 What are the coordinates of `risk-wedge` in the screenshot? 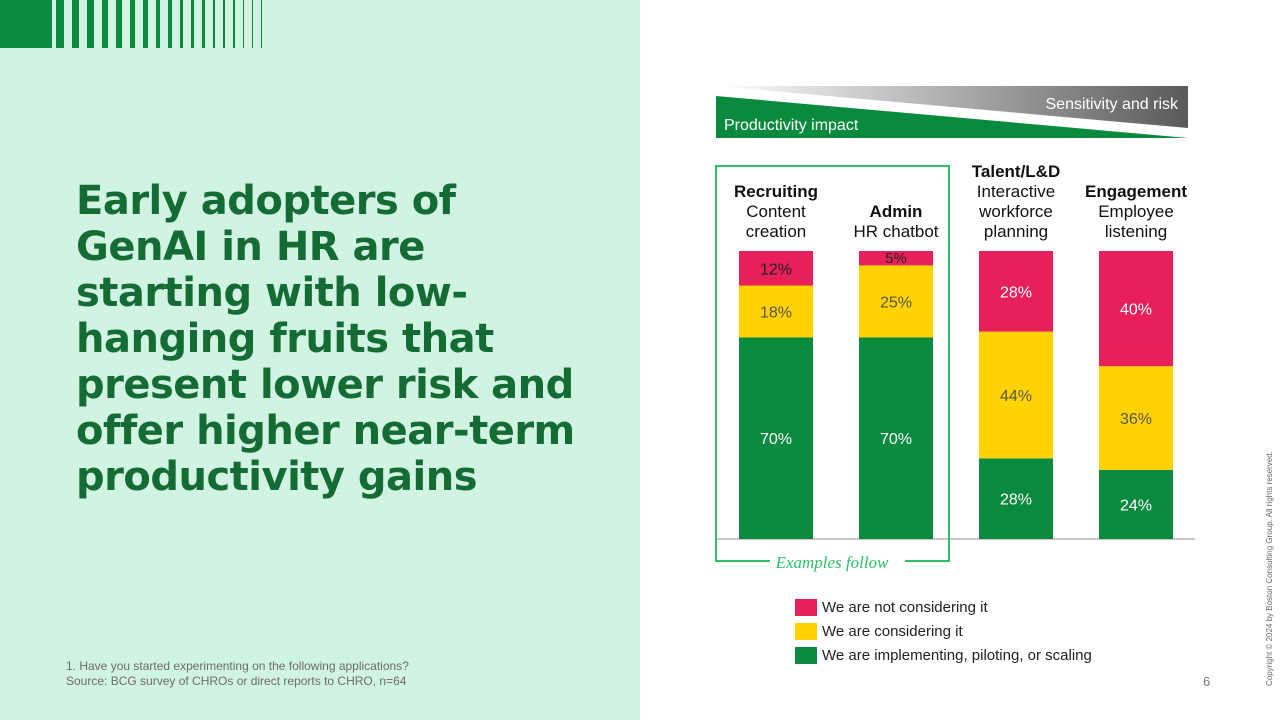 It's located at (952, 107).